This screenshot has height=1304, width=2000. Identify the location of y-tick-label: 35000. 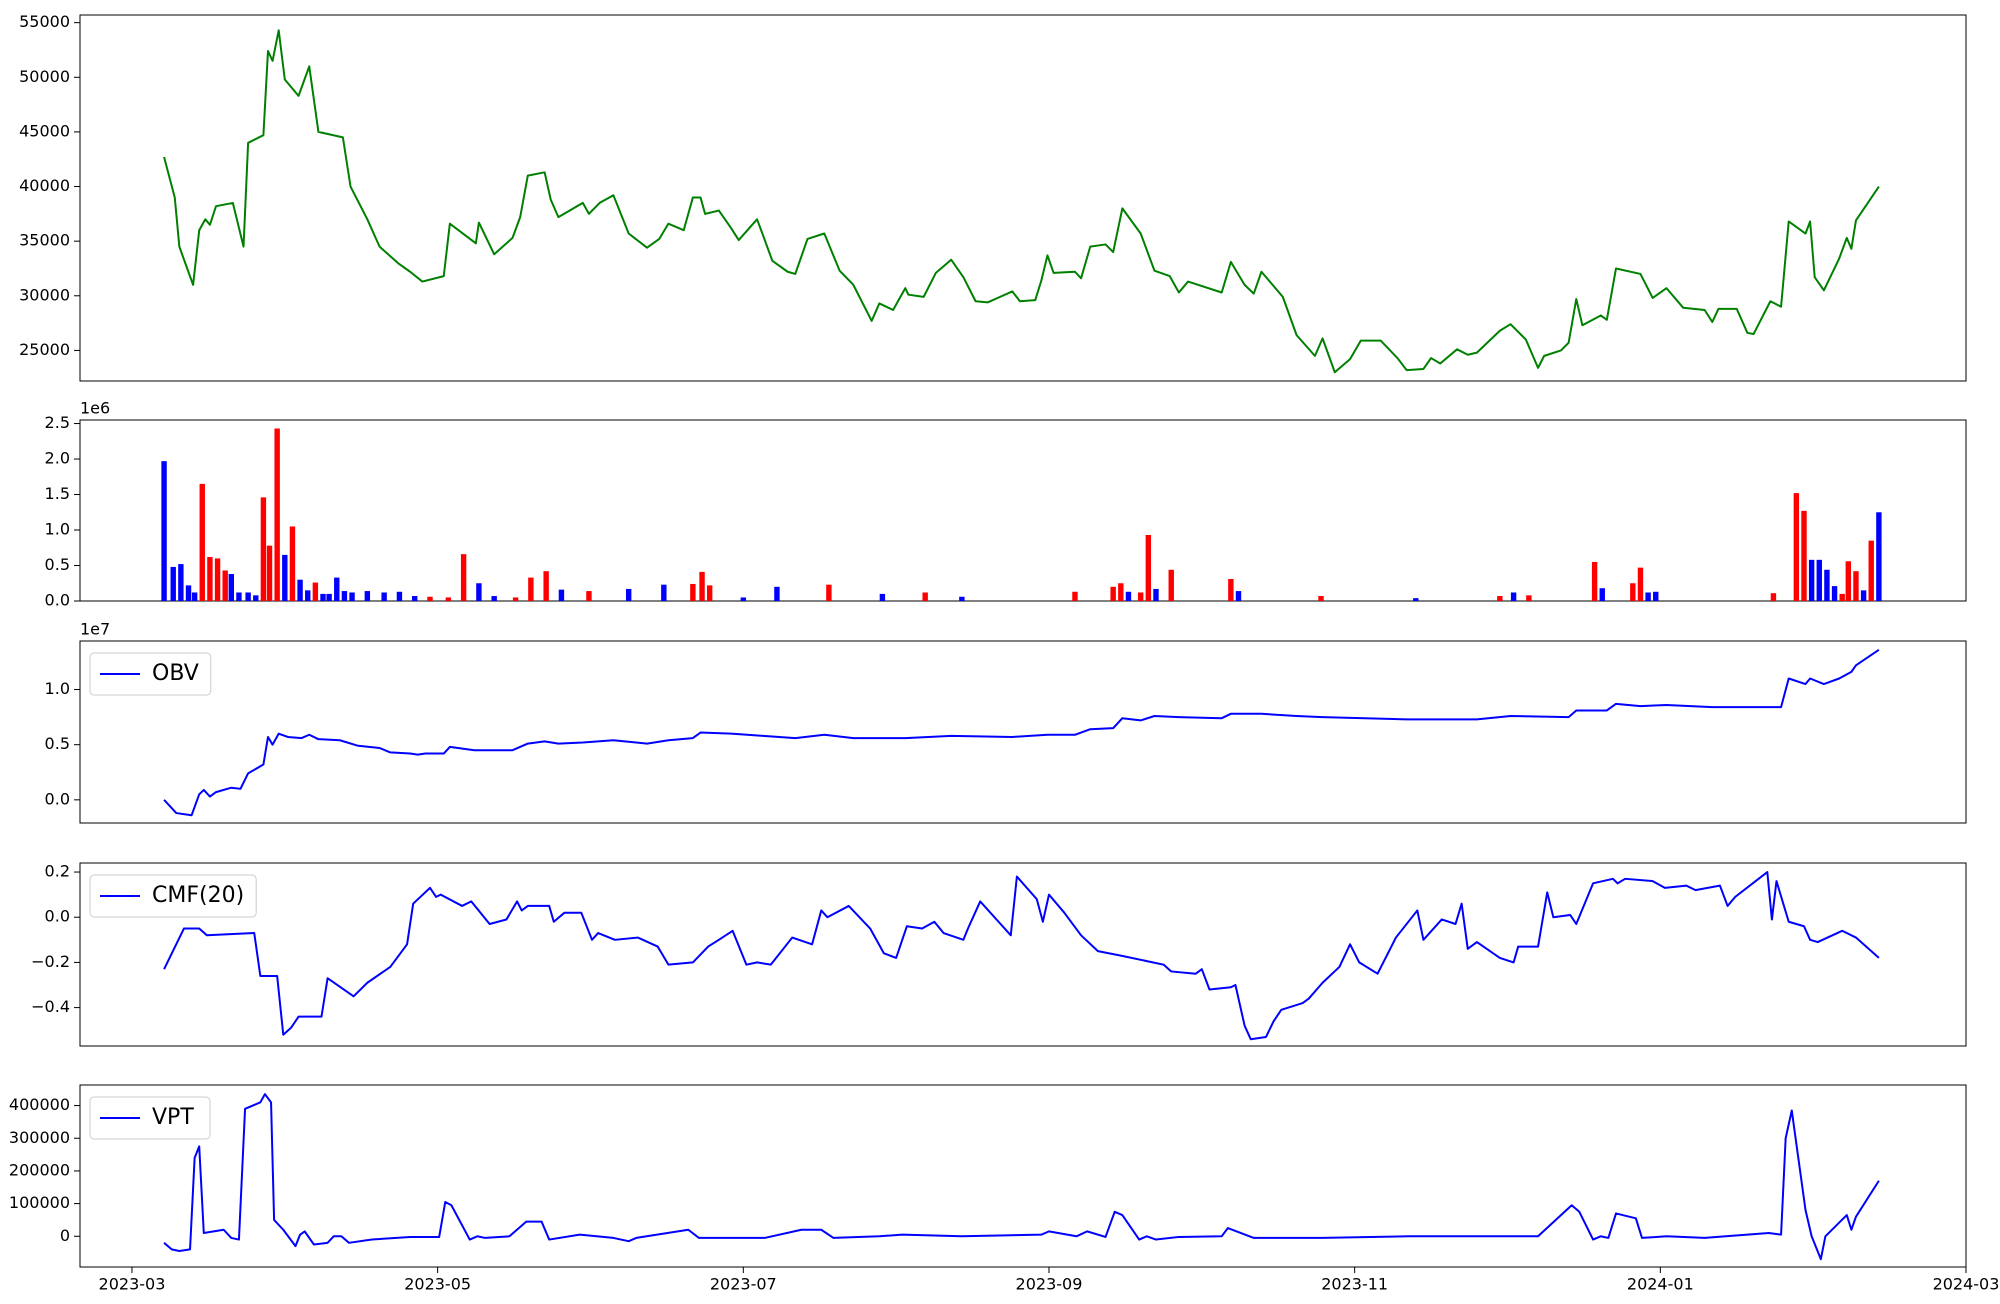
(44, 240).